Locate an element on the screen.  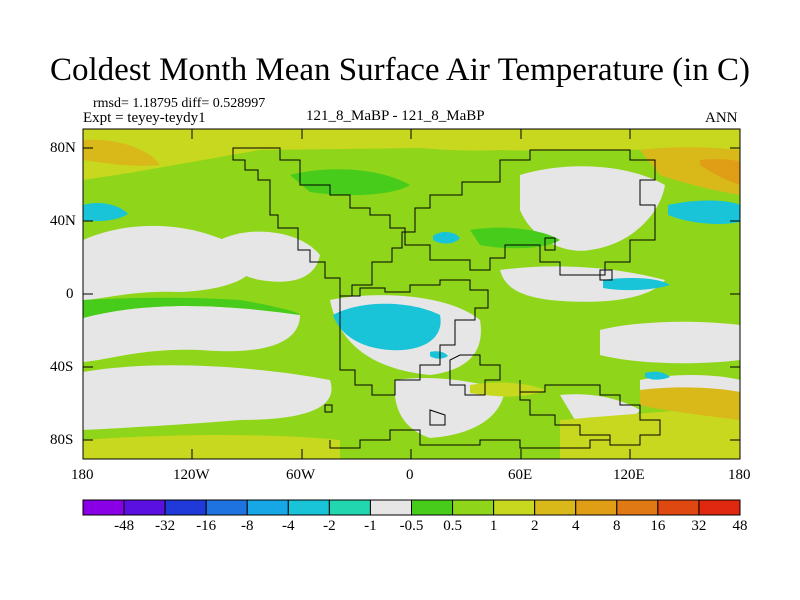
colorbar-label: -1 is located at coordinates (370, 526).